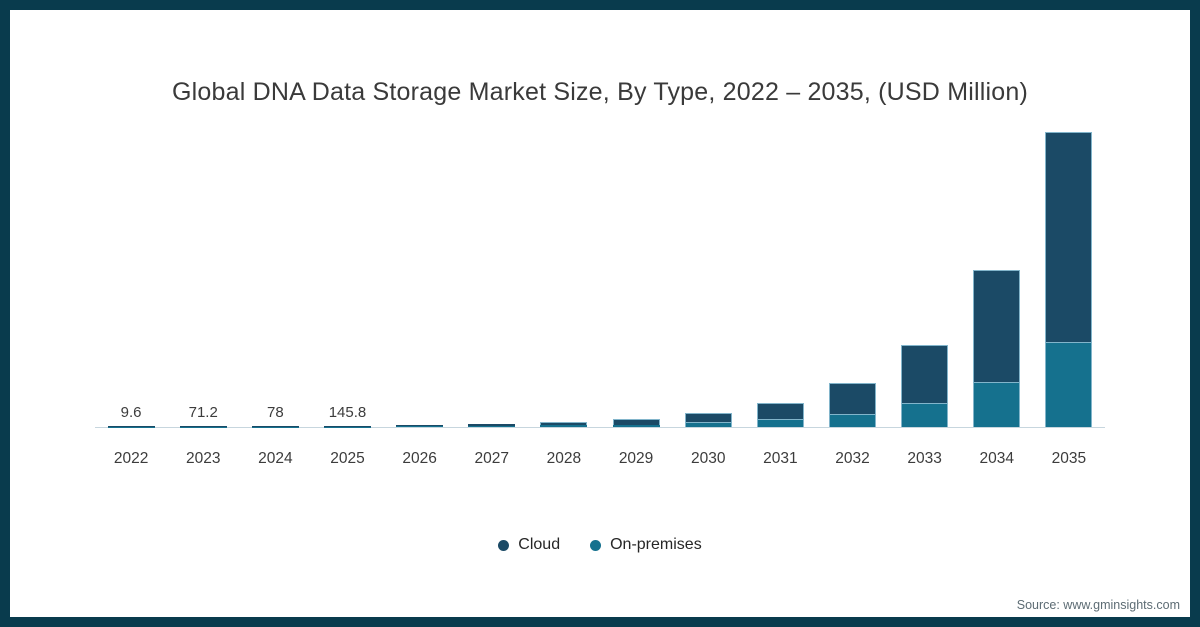 Image resolution: width=1200 pixels, height=627 pixels. I want to click on cloud-legend-dot-icon, so click(504, 545).